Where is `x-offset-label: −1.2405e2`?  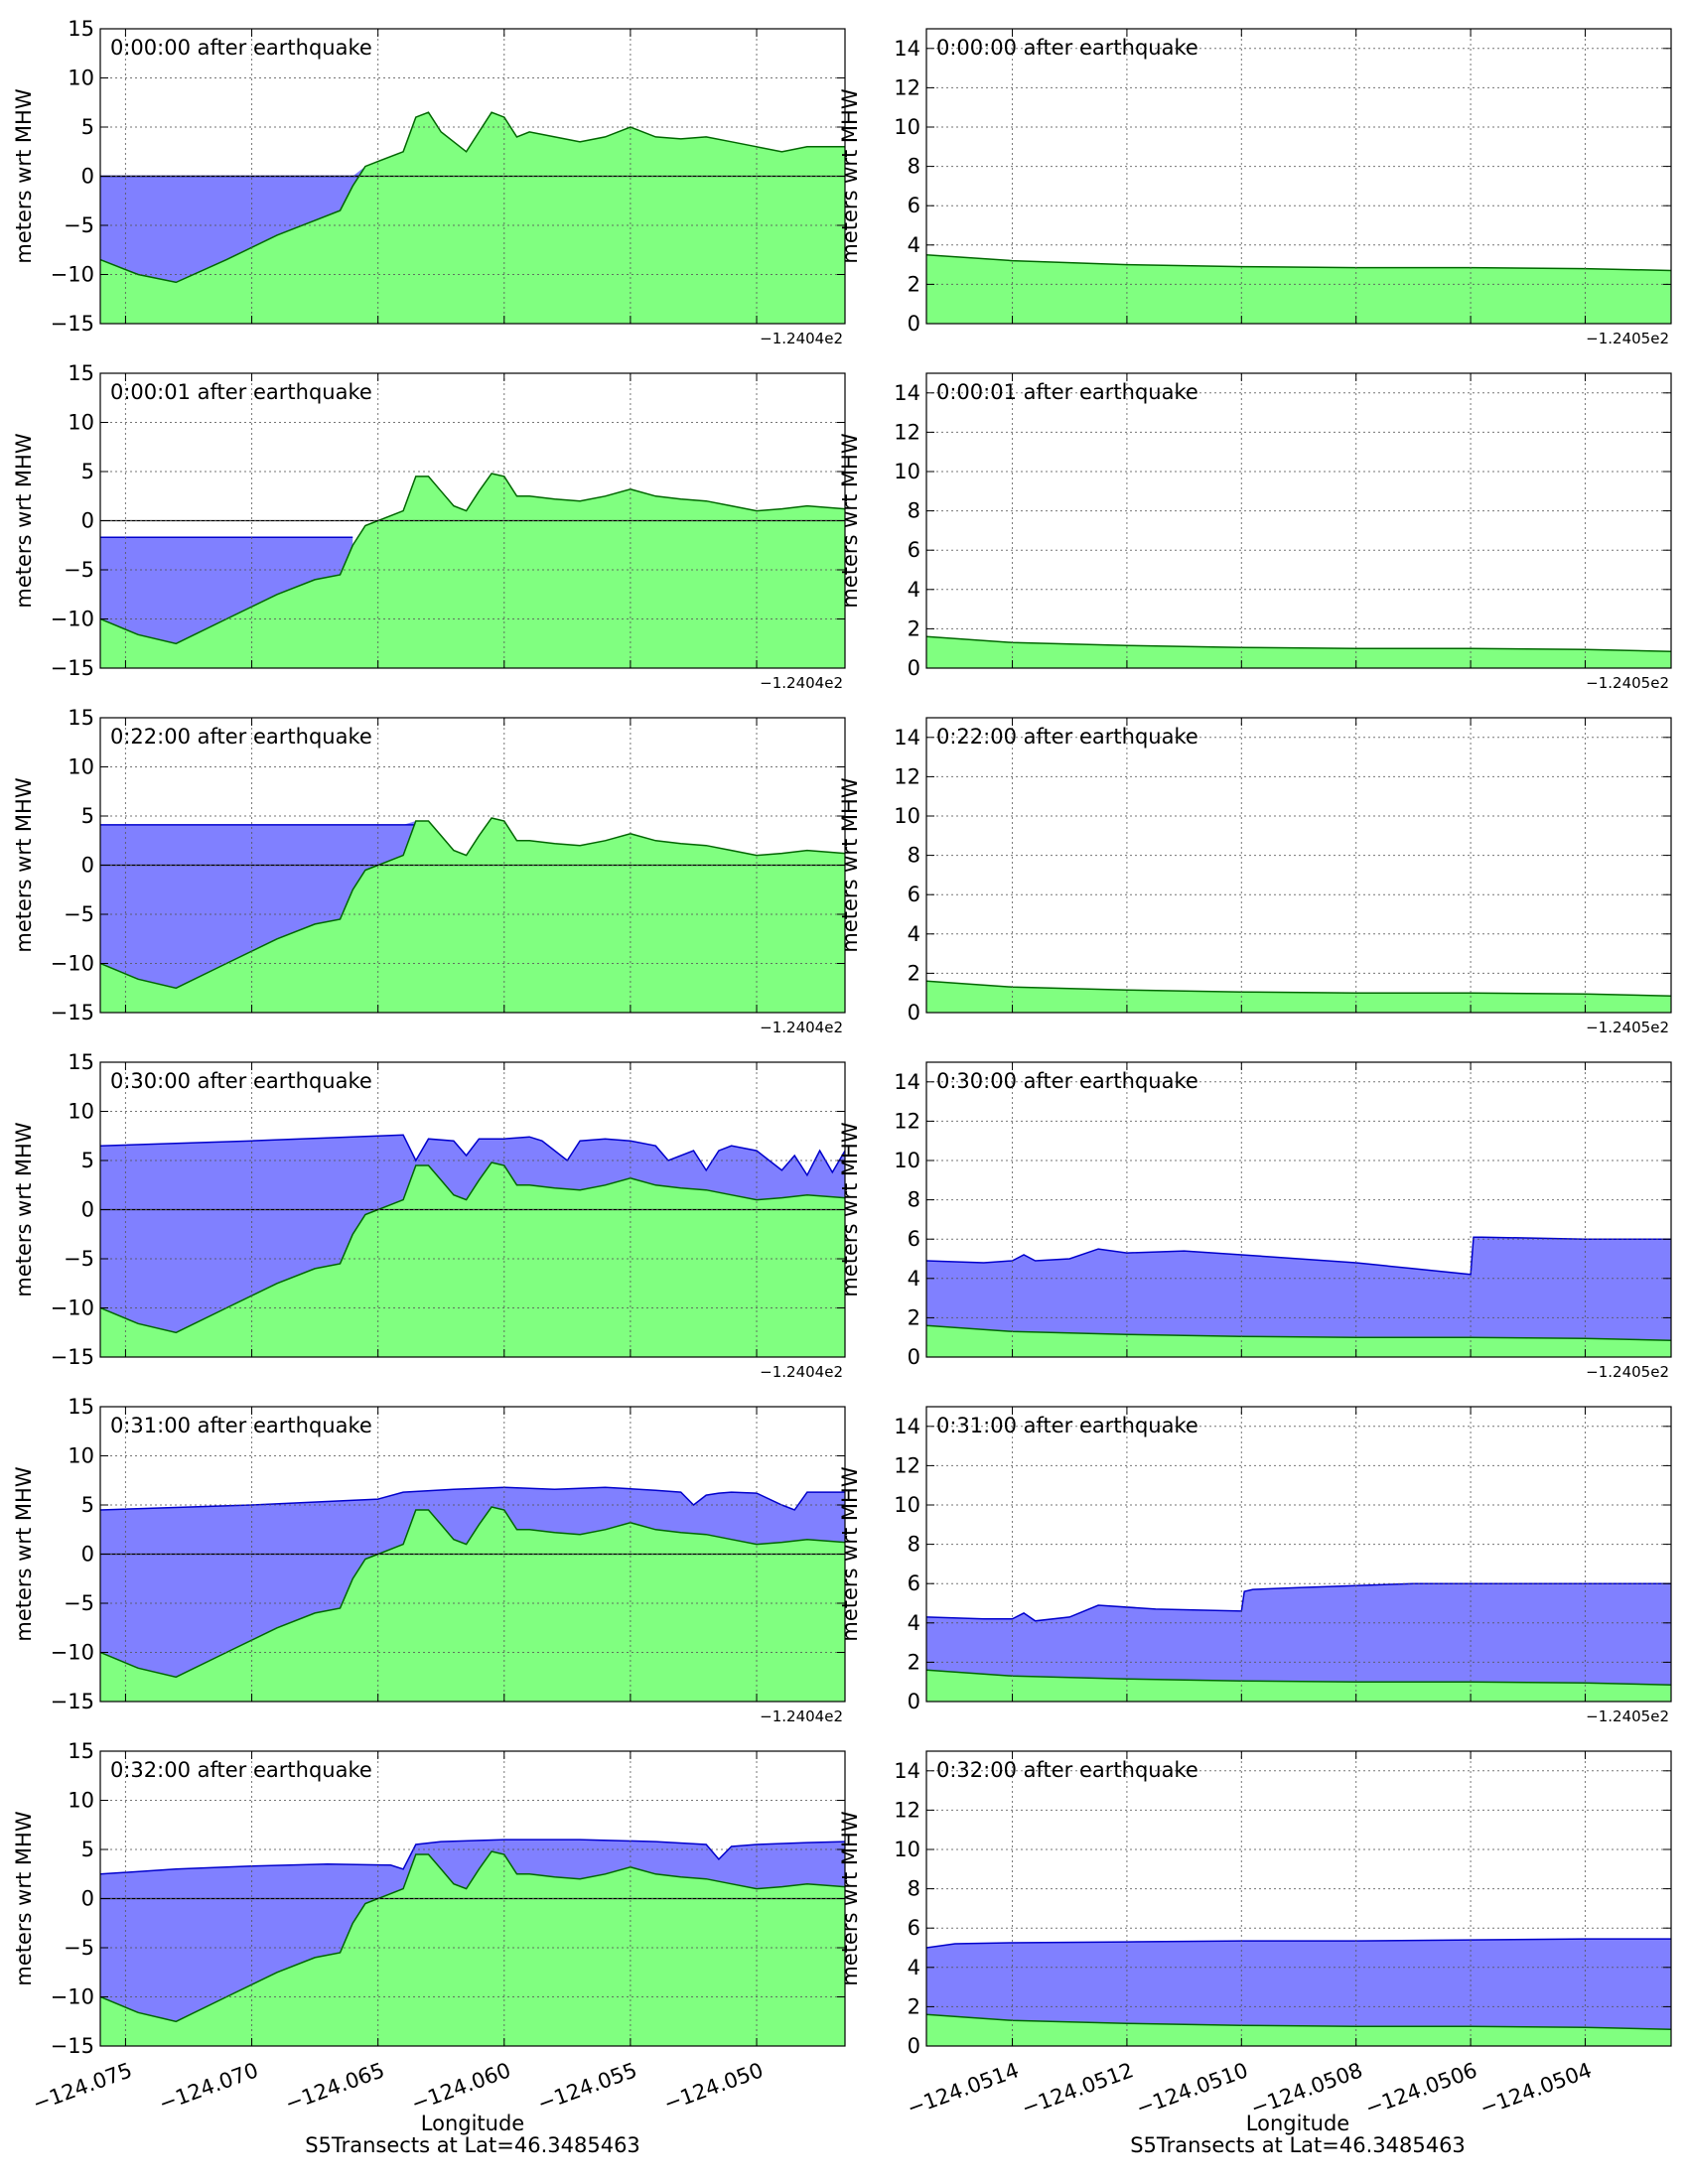 x-offset-label: −1.2405e2 is located at coordinates (1627, 338).